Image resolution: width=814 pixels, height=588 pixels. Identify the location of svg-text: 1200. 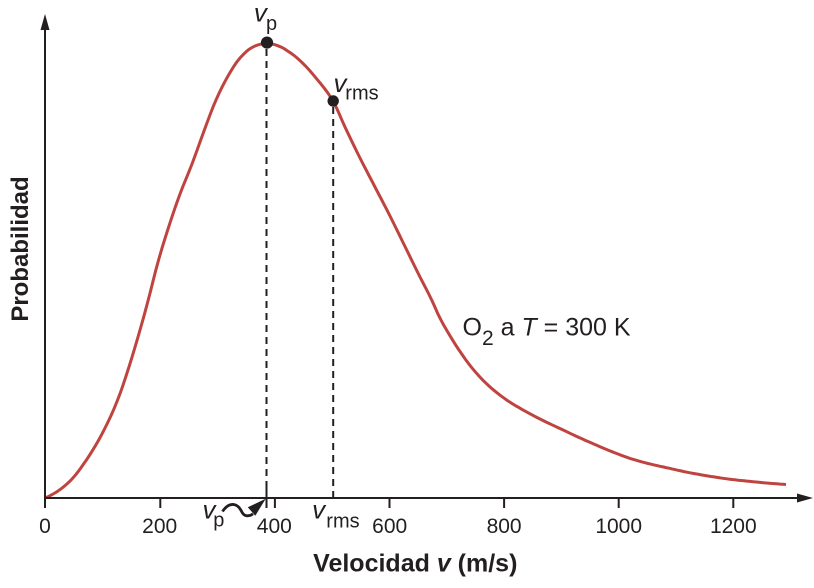
(733, 526).